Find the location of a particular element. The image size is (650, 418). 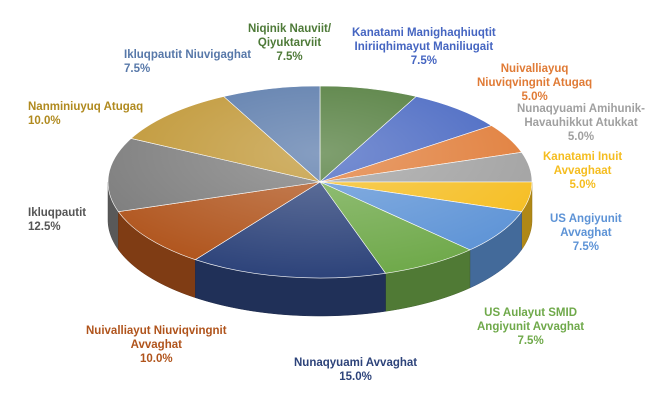

label-kanatami-inuit: Kanatami Inuit Avvaghaat 5.0% is located at coordinates (583, 171).